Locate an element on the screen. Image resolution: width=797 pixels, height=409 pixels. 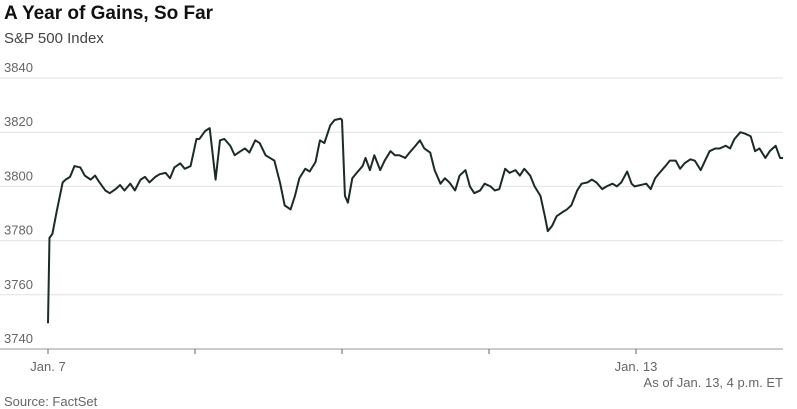
y-tick-label: 3760 is located at coordinates (18, 284).